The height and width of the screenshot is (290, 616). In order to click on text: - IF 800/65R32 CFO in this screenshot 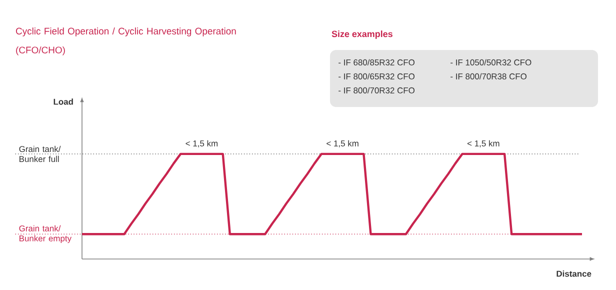, I will do `click(376, 76)`.